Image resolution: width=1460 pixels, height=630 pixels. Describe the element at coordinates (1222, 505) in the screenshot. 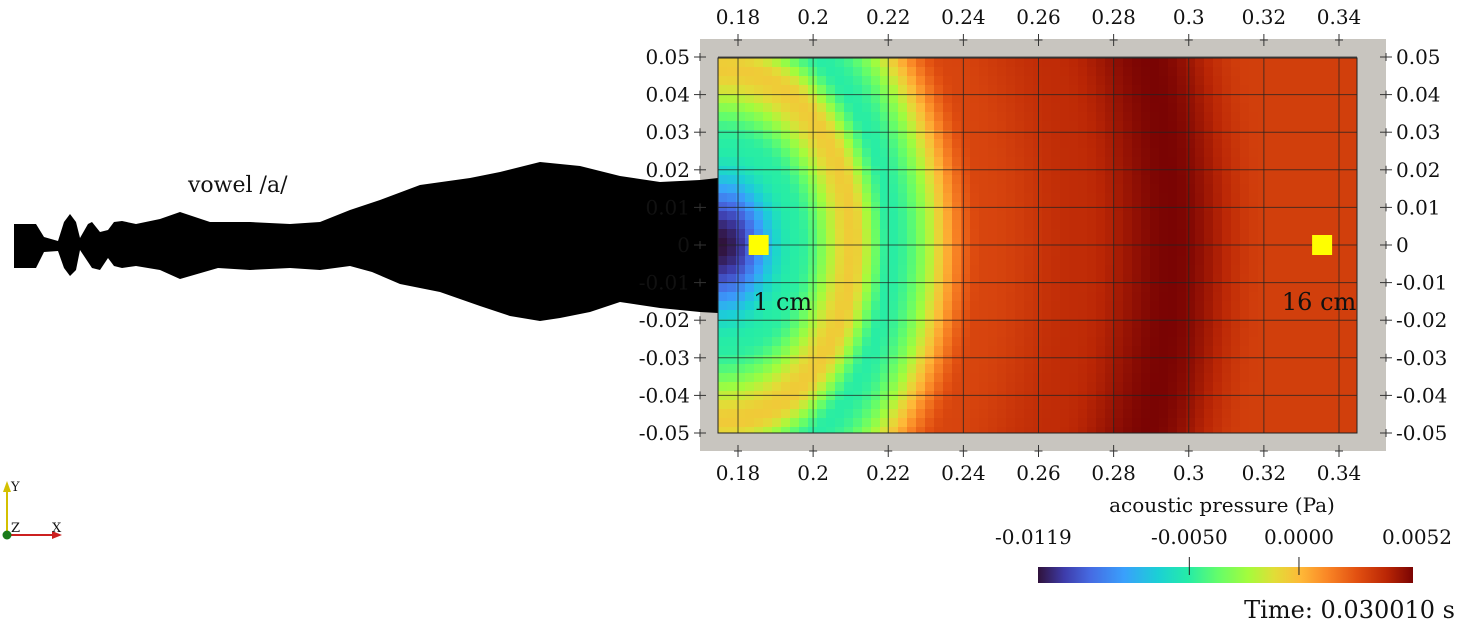

I see `colorbar-title: acoustic pressure (Pa)` at that location.